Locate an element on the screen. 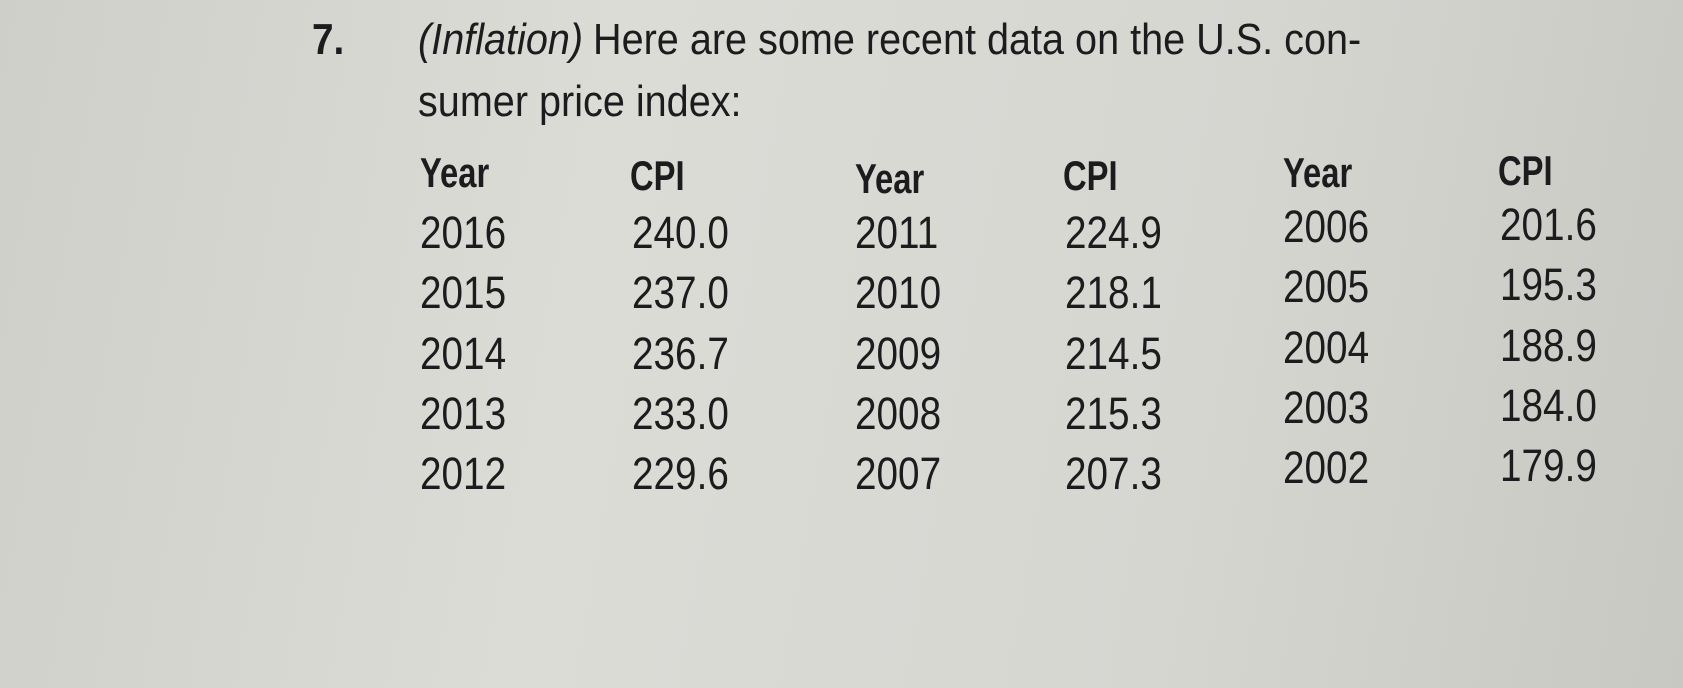 The image size is (1683, 688). cpi-value: 240.0 is located at coordinates (680, 232).